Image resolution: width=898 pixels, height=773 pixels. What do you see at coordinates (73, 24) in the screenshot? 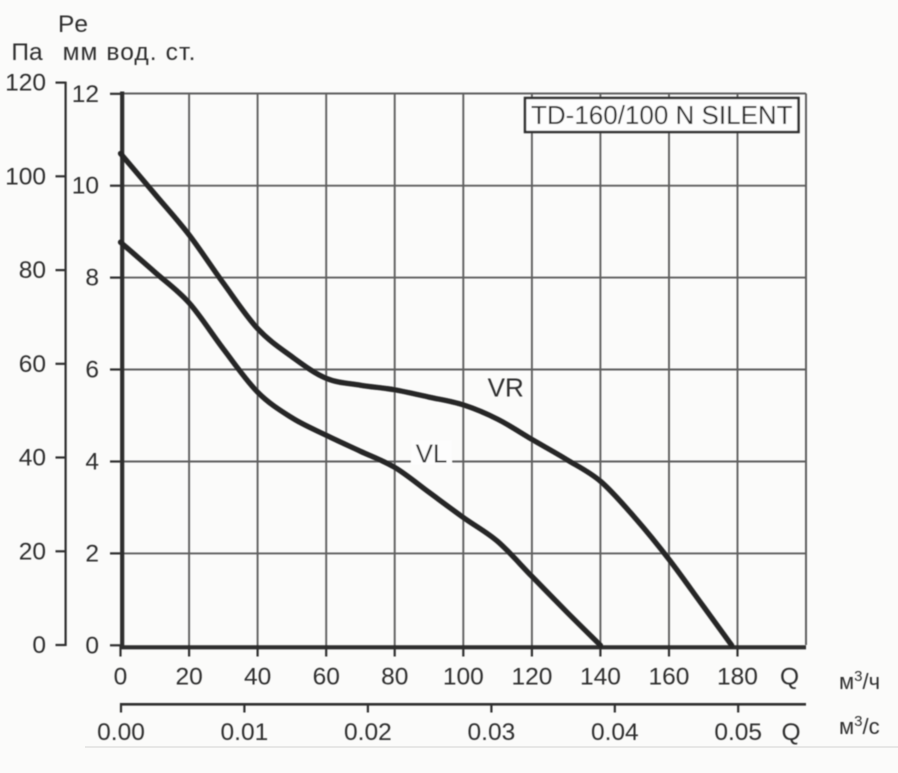
I see `svg-text: Pe` at bounding box center [73, 24].